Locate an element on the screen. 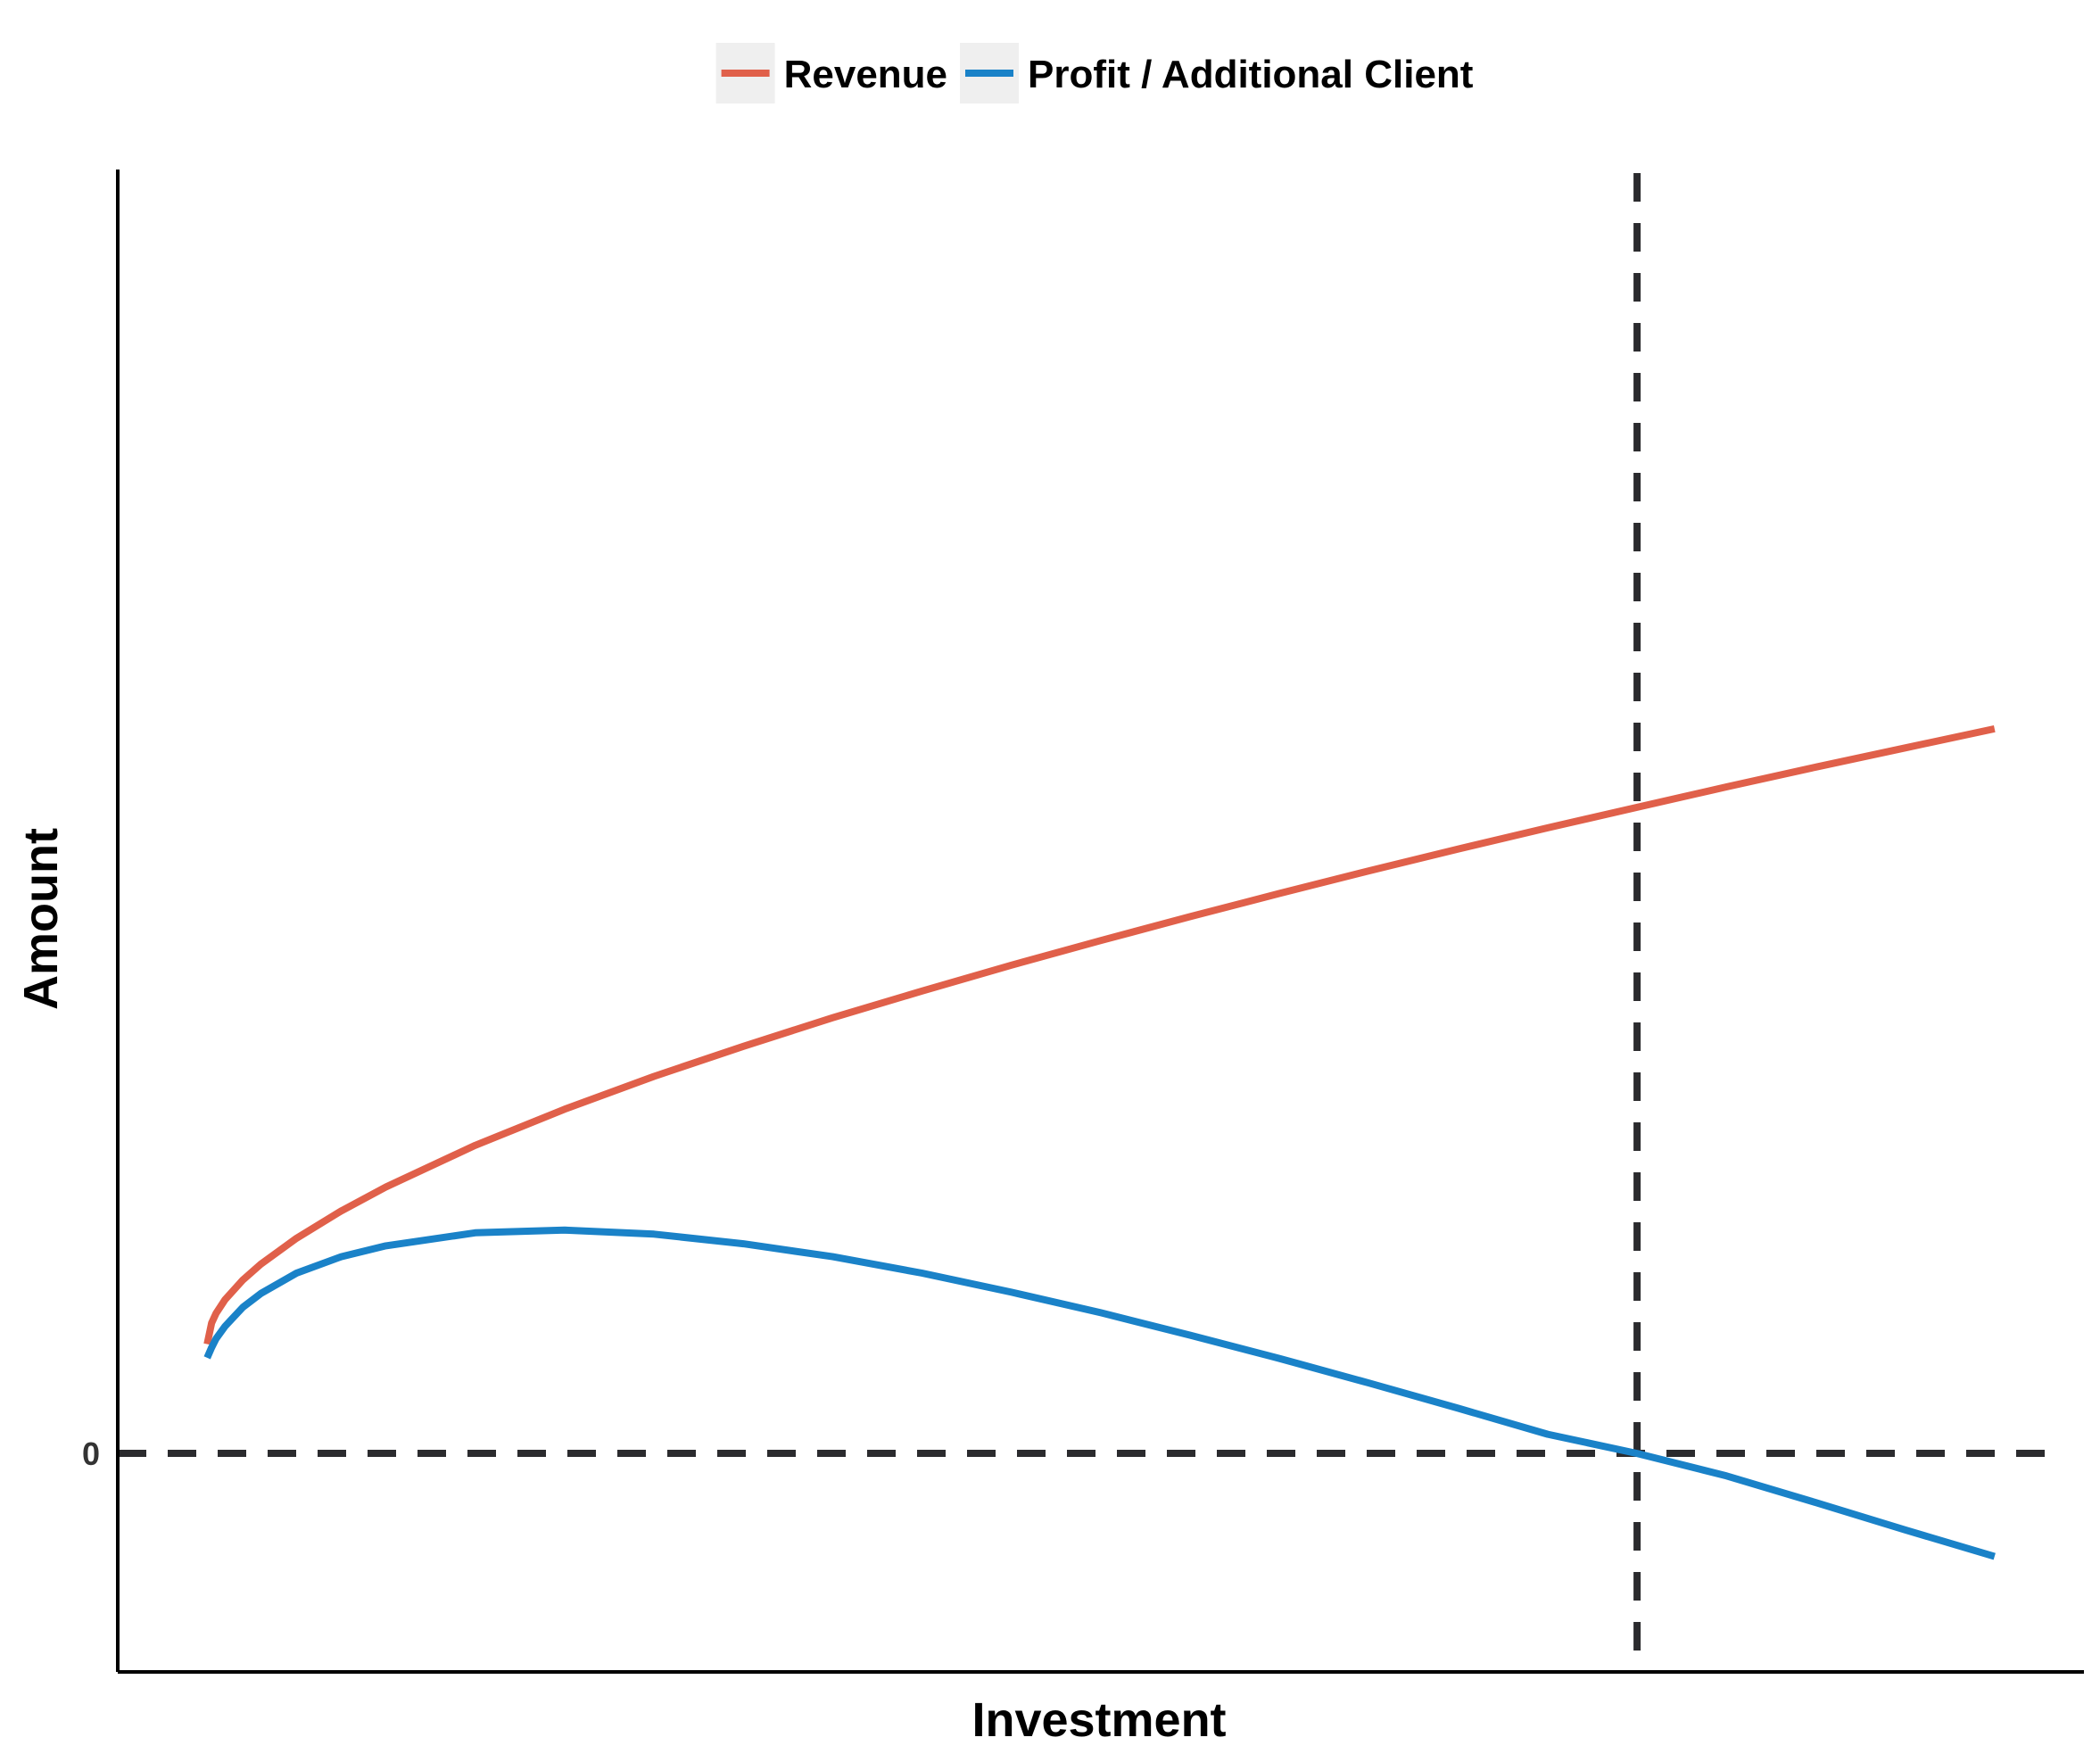 The width and height of the screenshot is (2100, 1754). legend-item-revenue: Revenue is located at coordinates (831, 73).